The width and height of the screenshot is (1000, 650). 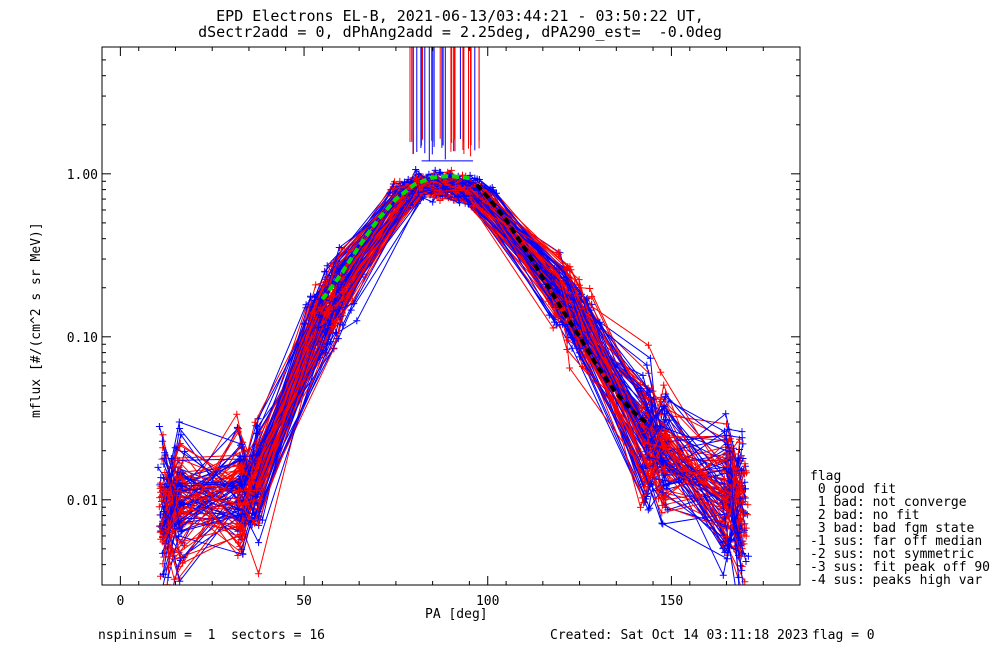 I want to click on legend-entry: 0 good fit, so click(x=853, y=489).